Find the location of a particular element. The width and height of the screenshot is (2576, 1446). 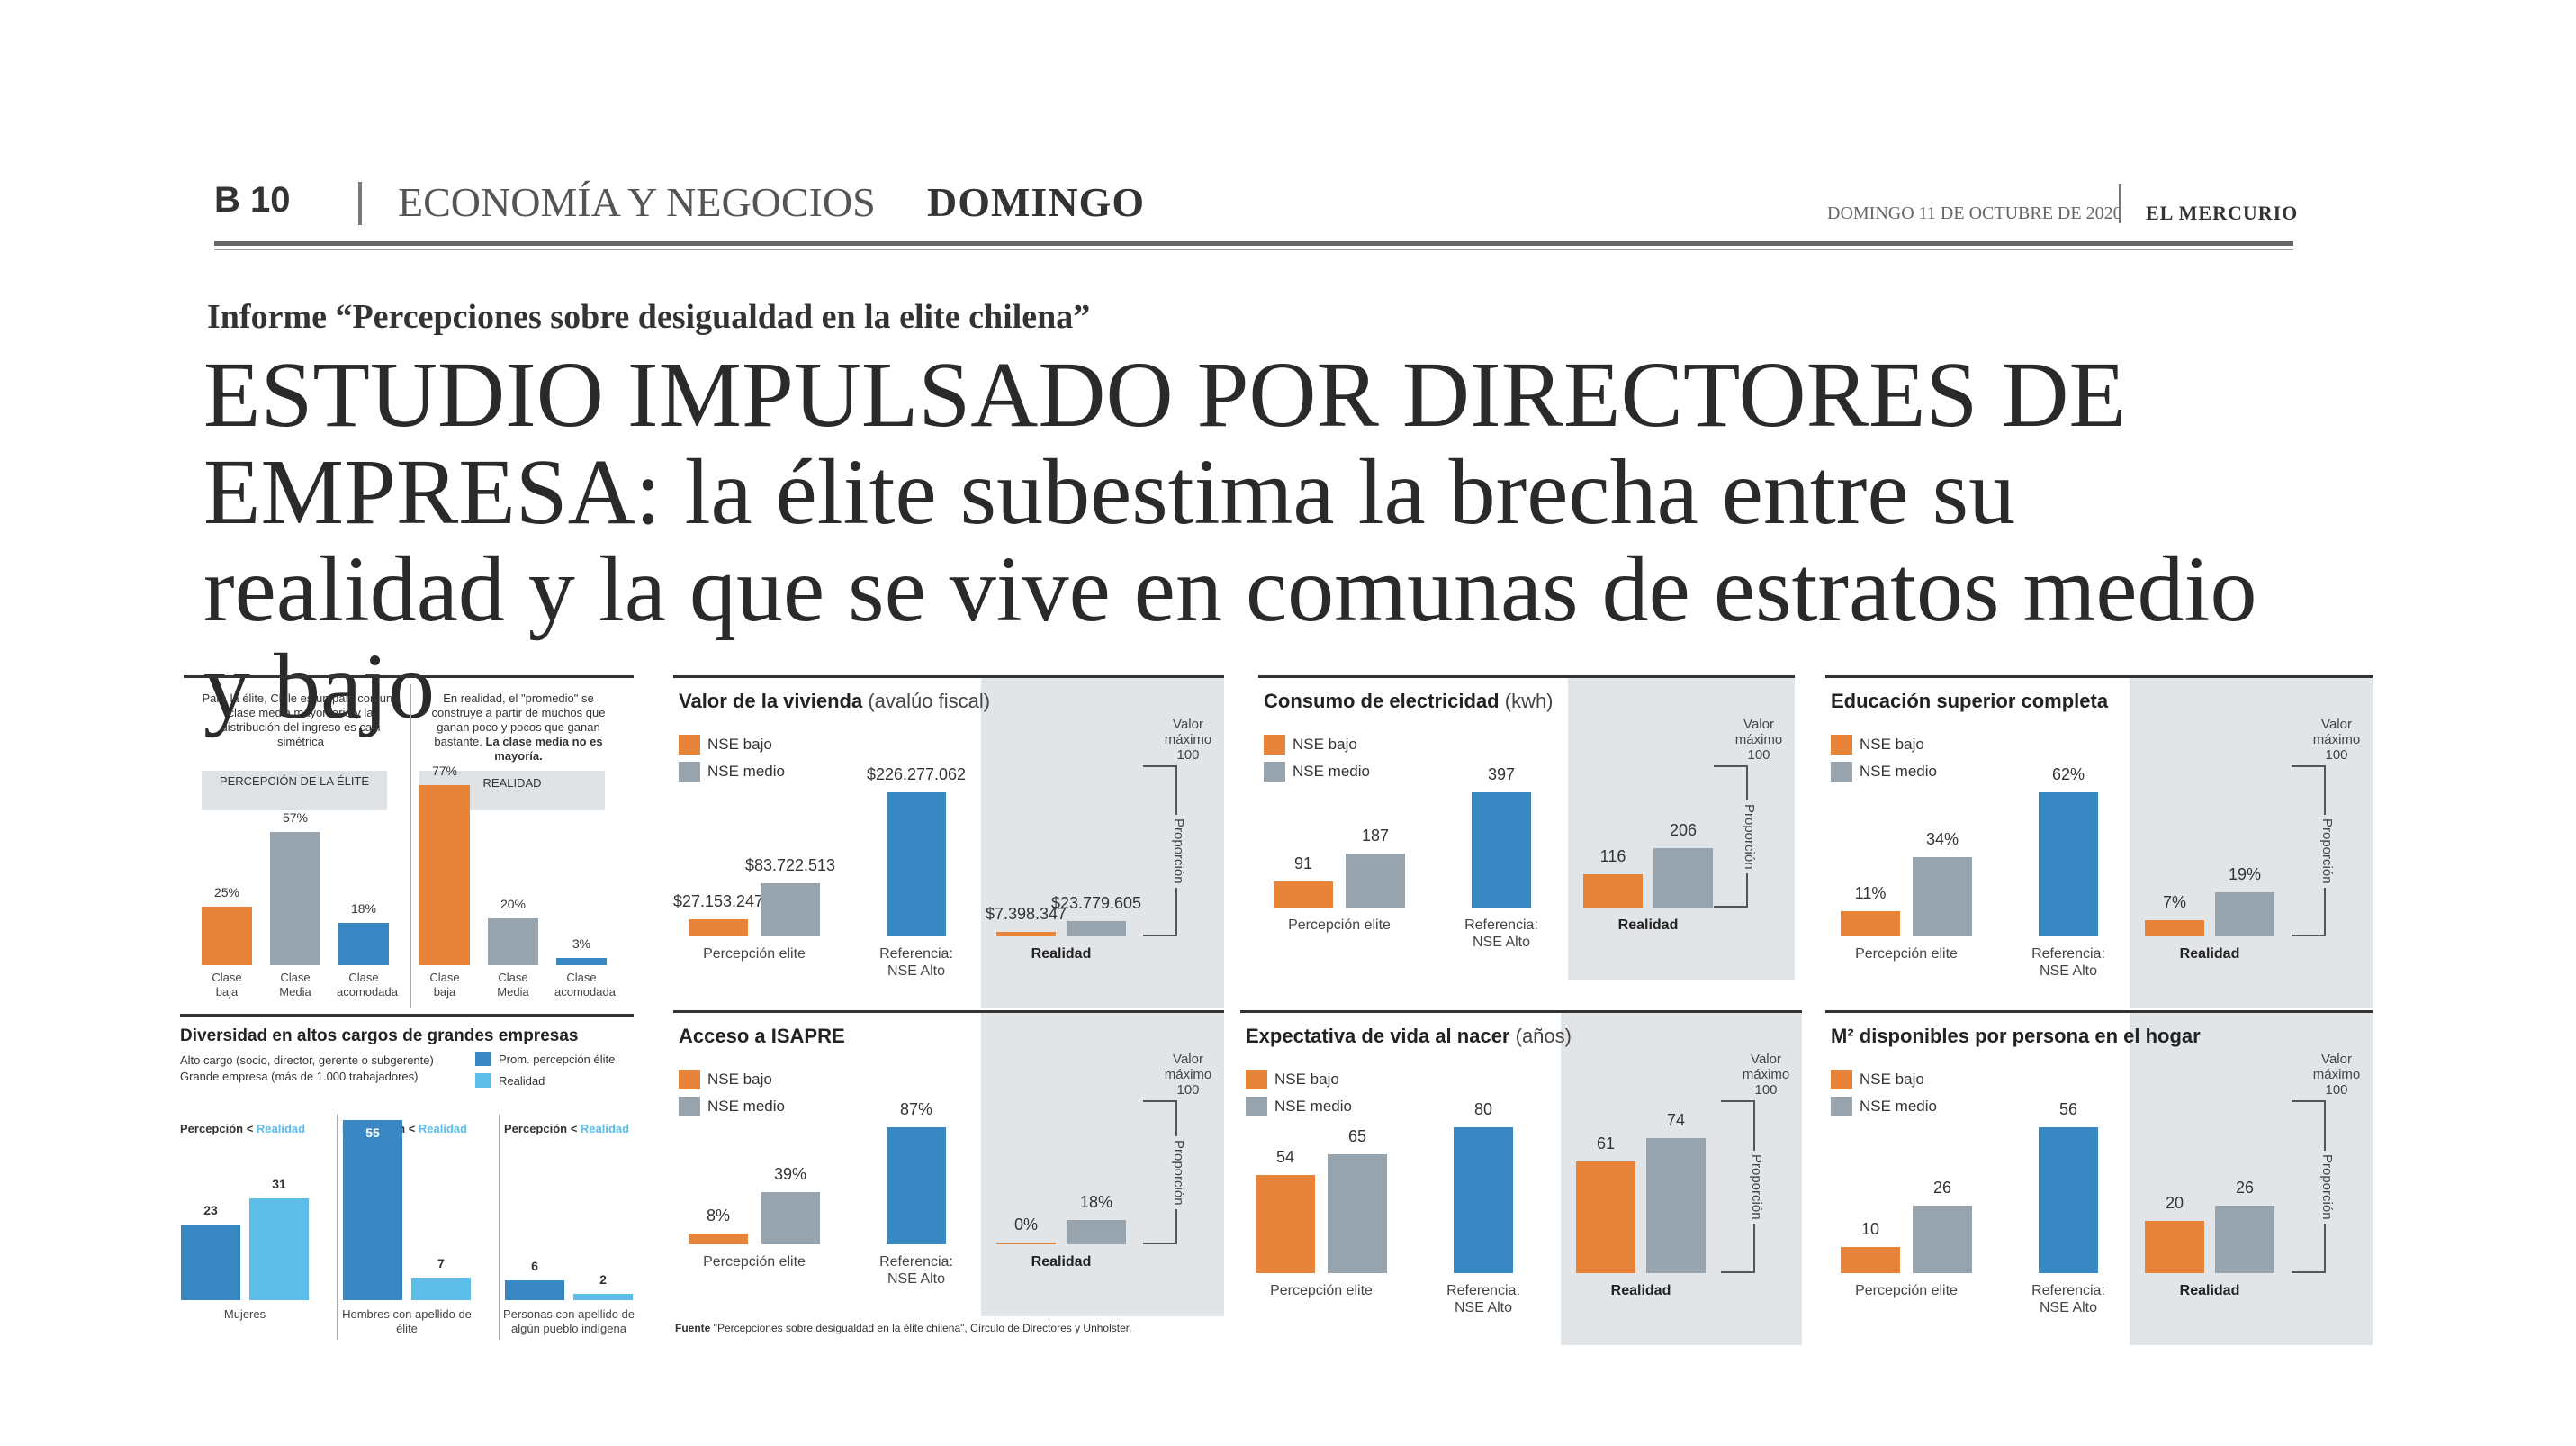

bar-value-label: 65 is located at coordinates (1357, 1136).